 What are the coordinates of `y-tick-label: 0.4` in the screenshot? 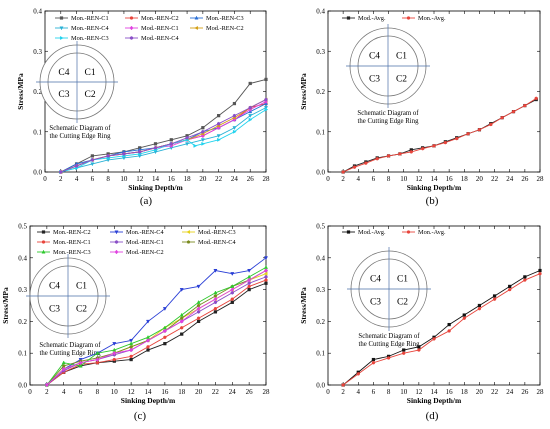 It's located at (320, 12).